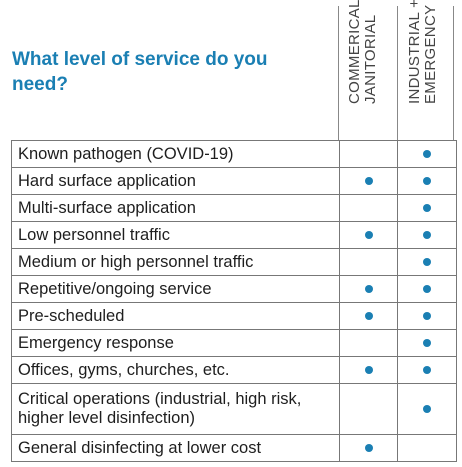  Describe the element at coordinates (175, 370) in the screenshot. I see `row-label: Offices, gyms, churches, etc.` at that location.